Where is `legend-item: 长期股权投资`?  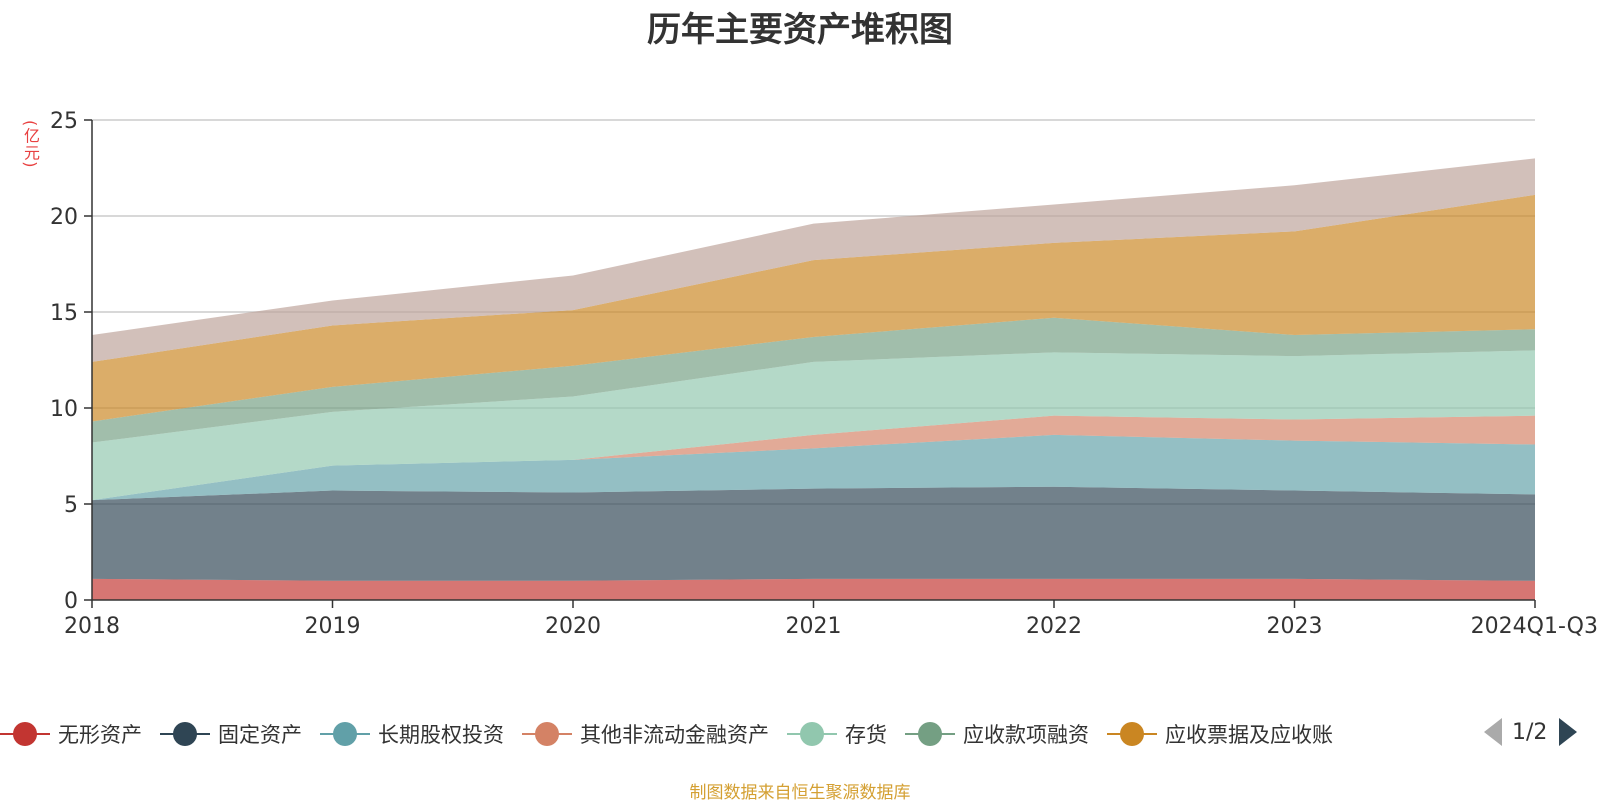 legend-item: 长期股权投资 is located at coordinates (412, 734).